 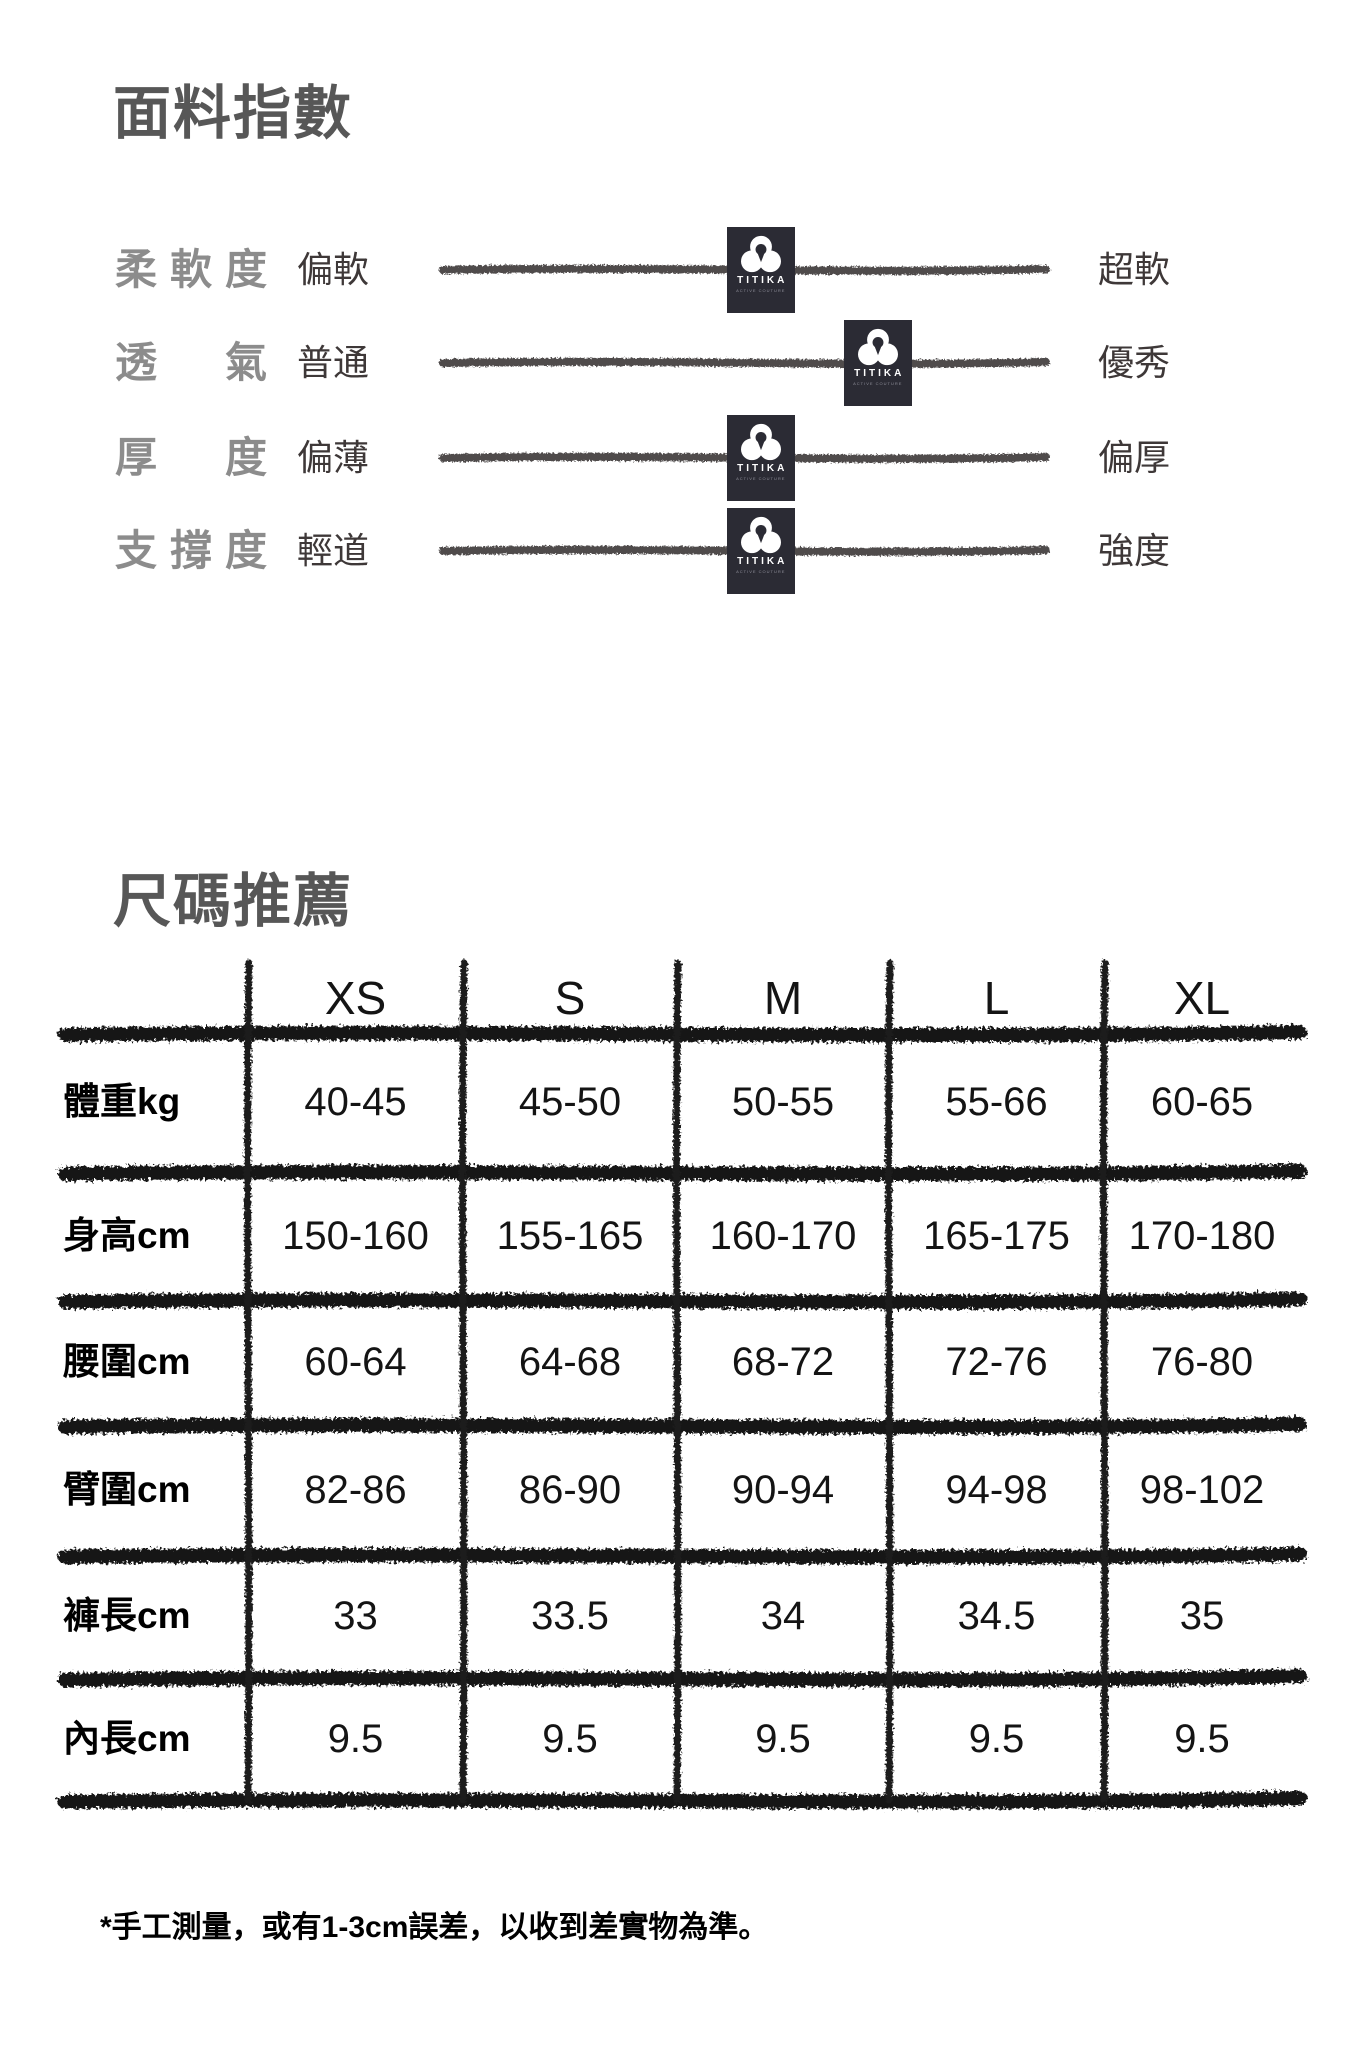 I want to click on size-chart-title: 尺碼推薦, so click(x=233, y=901).